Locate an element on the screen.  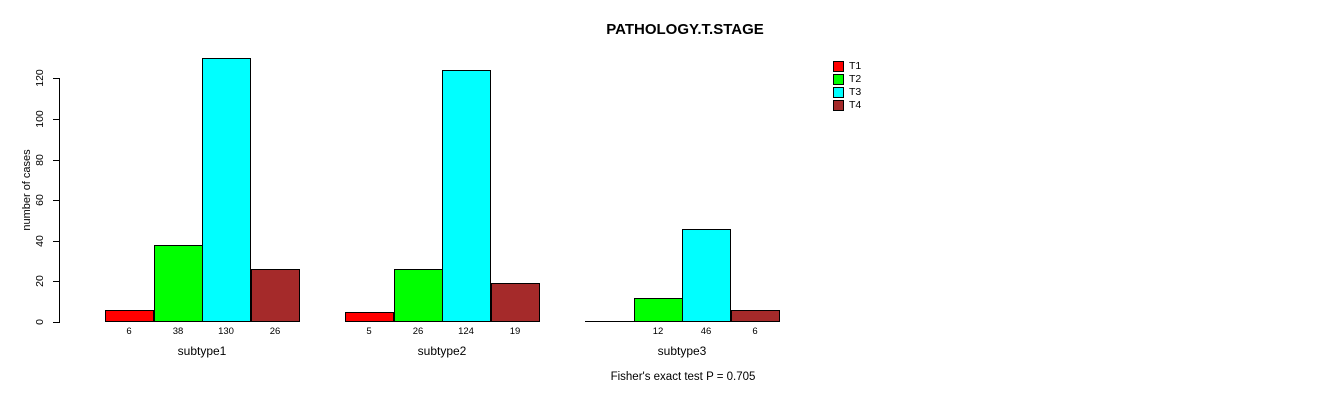
bar-T4-subtype1 is located at coordinates (275, 295).